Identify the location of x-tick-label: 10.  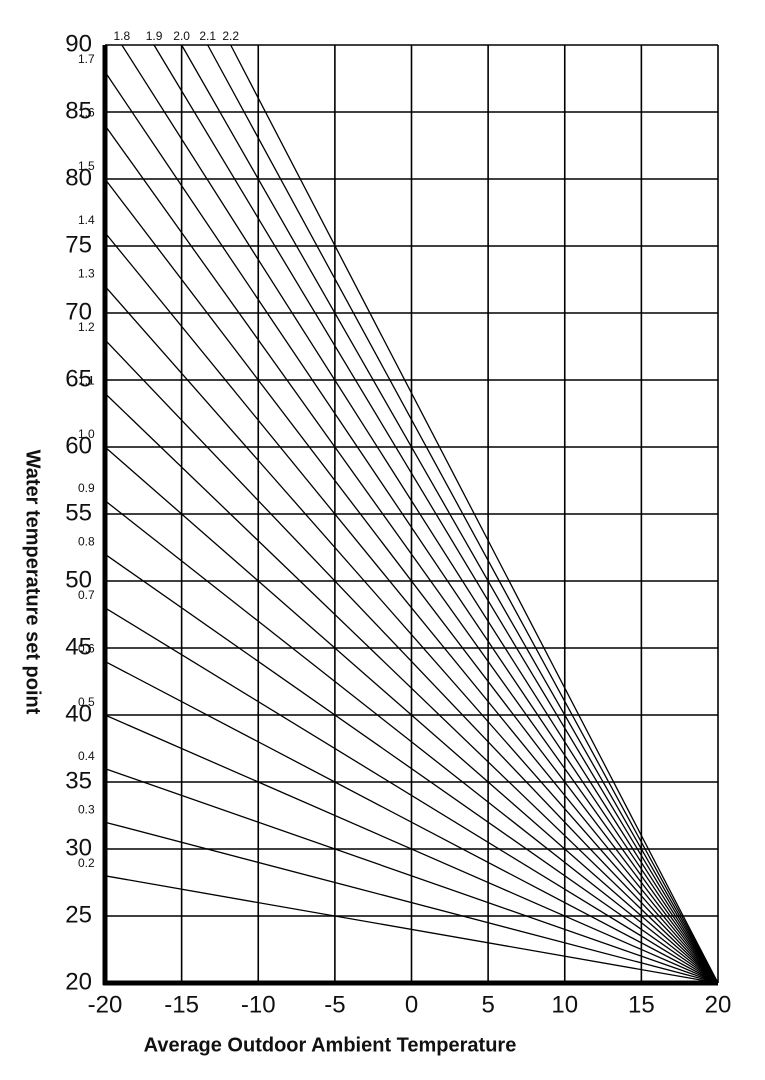
(564, 1004).